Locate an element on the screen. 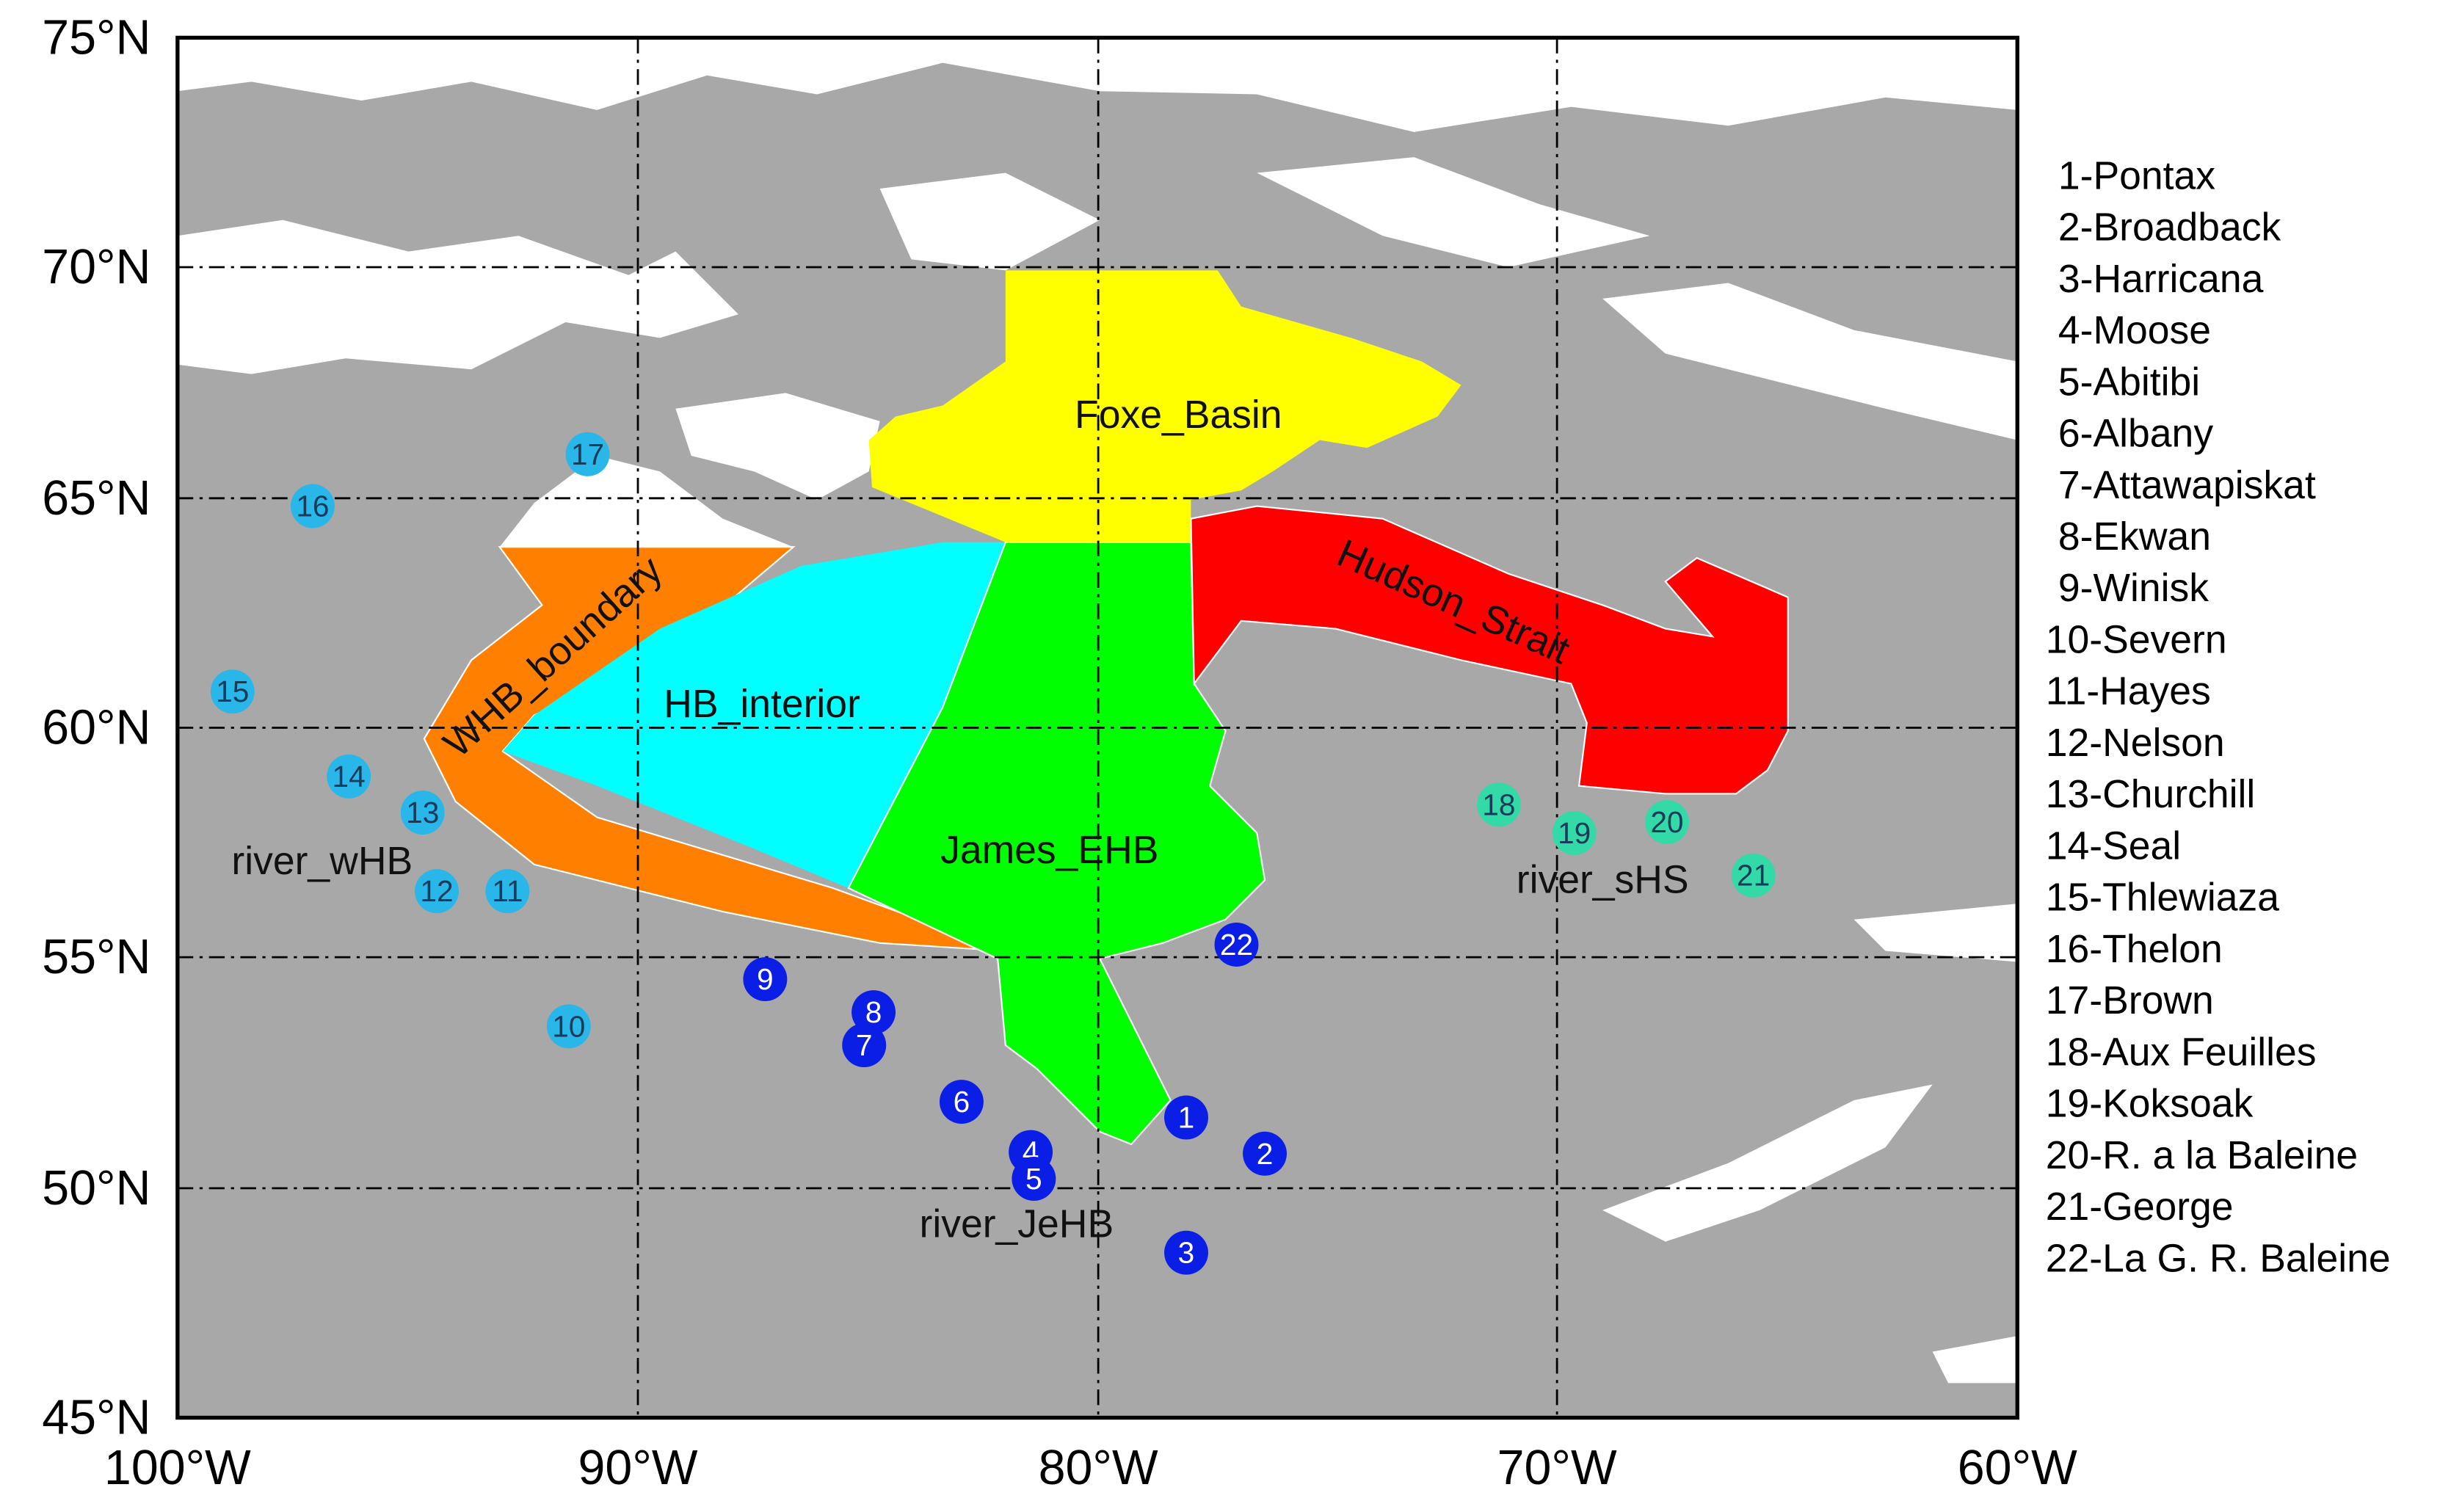  station-number: 15 is located at coordinates (232, 691).